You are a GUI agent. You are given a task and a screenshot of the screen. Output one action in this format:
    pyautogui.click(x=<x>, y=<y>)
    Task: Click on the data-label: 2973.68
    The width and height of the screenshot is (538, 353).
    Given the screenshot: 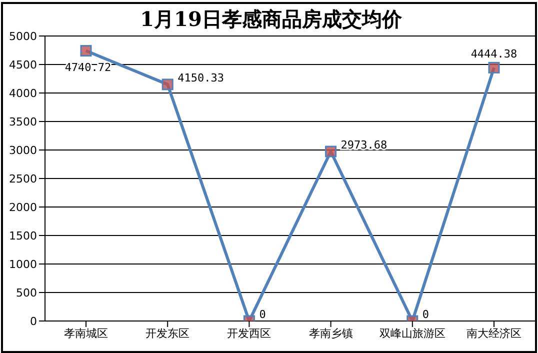 What is the action you would take?
    pyautogui.click(x=364, y=145)
    